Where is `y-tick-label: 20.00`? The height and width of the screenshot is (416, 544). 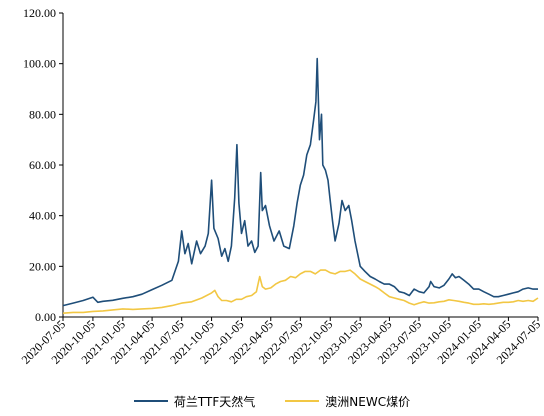 y-tick-label: 20.00 is located at coordinates (42, 266).